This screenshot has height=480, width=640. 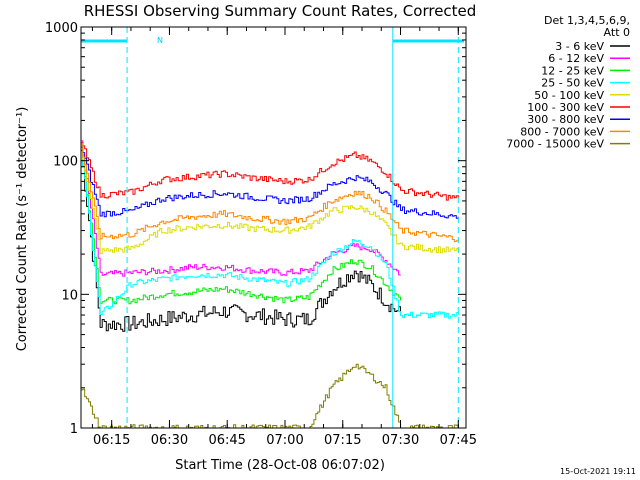 What do you see at coordinates (565, 107) in the screenshot?
I see `legend-label-5: 100 - 300 keV` at bounding box center [565, 107].